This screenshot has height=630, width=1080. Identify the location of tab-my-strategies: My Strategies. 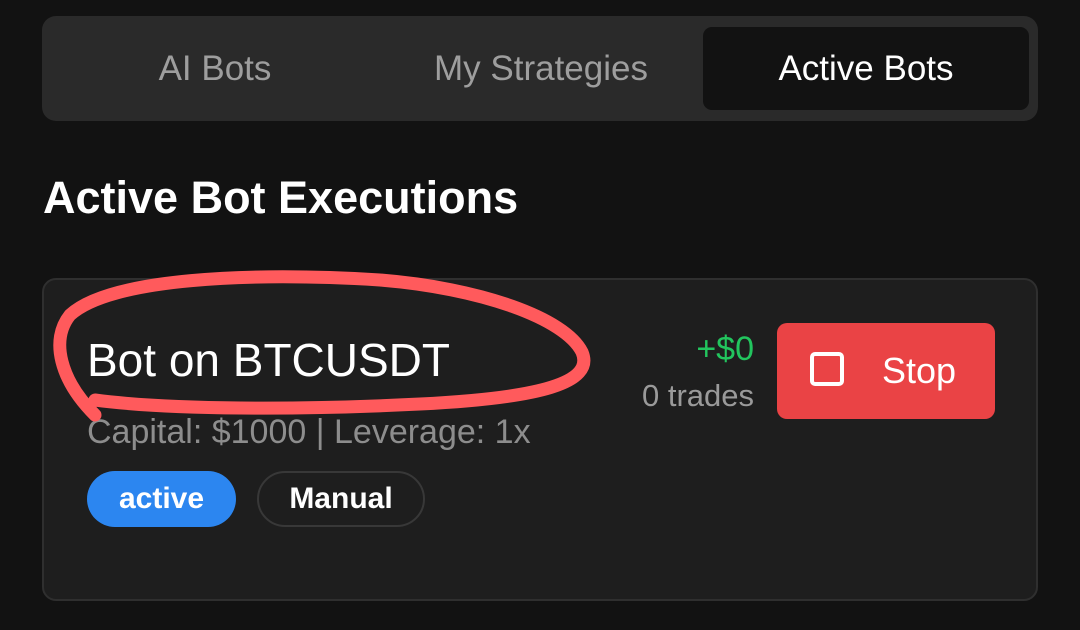
(541, 68).